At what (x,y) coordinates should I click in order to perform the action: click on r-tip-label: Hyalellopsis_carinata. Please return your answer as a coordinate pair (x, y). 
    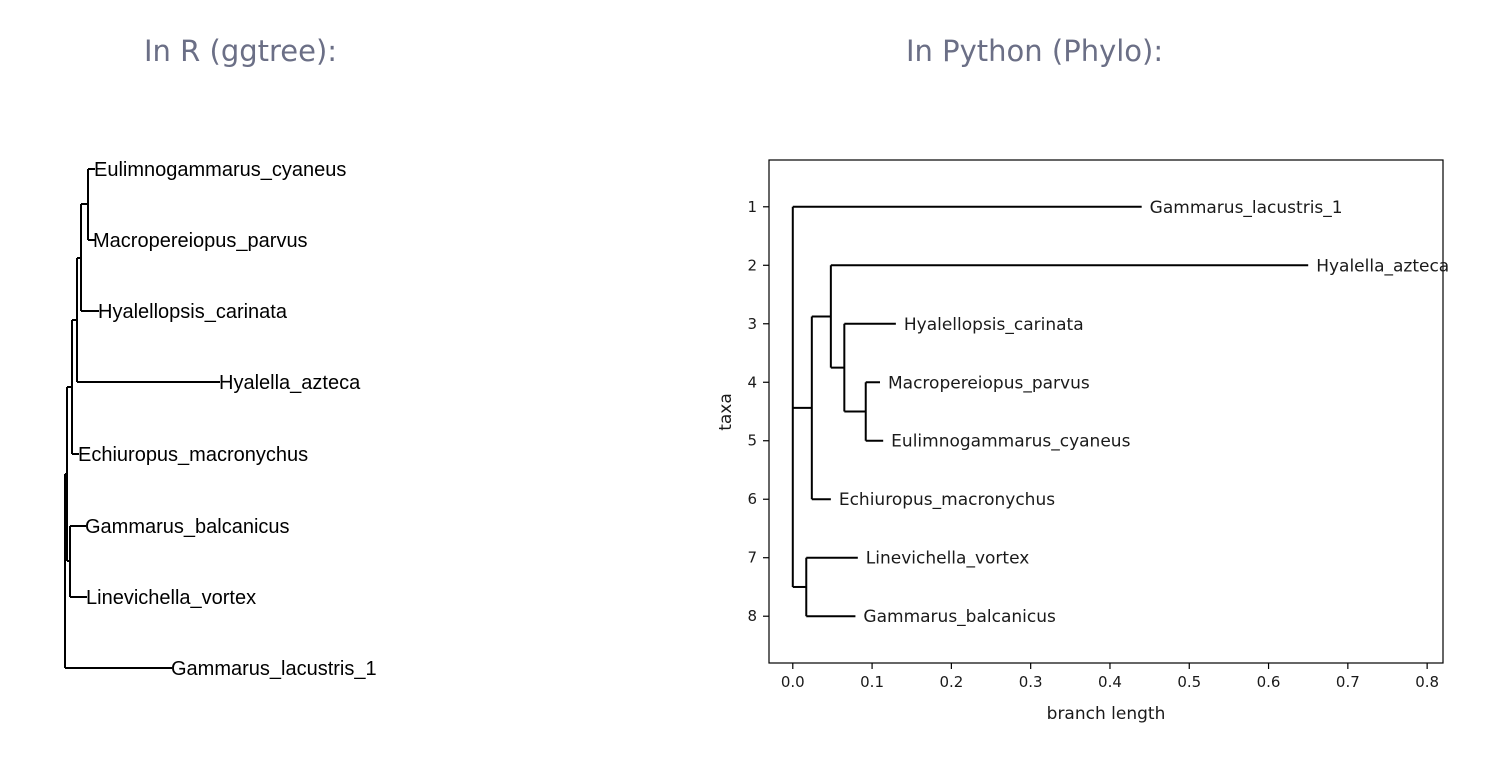
    Looking at the image, I should click on (193, 312).